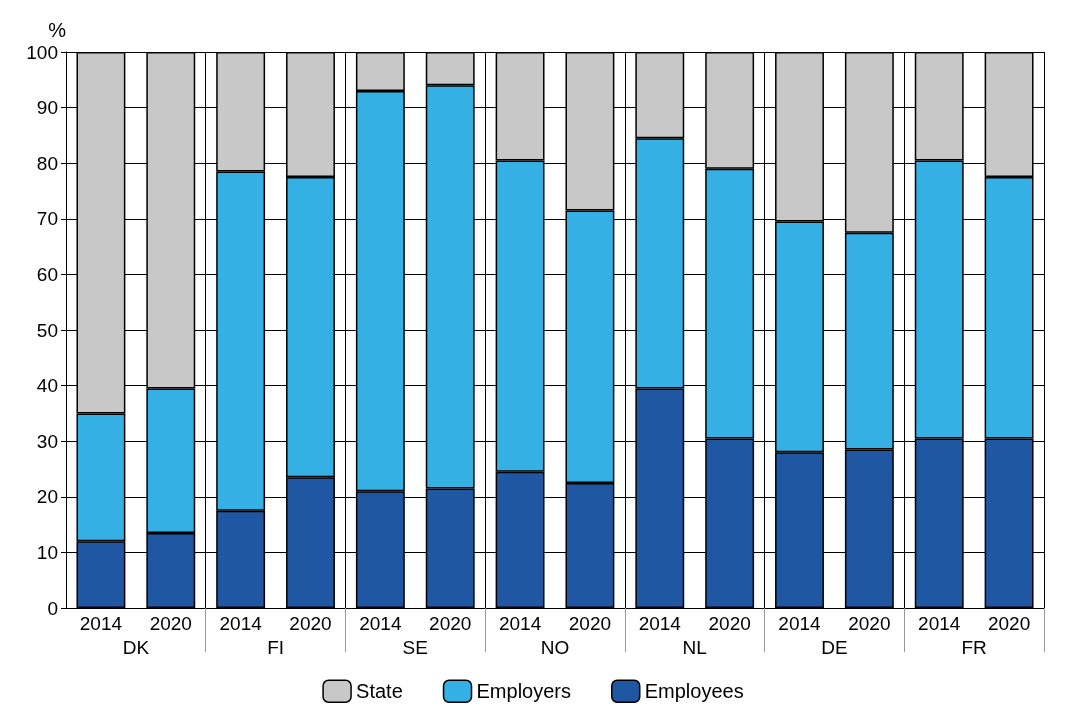  Describe the element at coordinates (136, 647) in the screenshot. I see `text: DK` at that location.